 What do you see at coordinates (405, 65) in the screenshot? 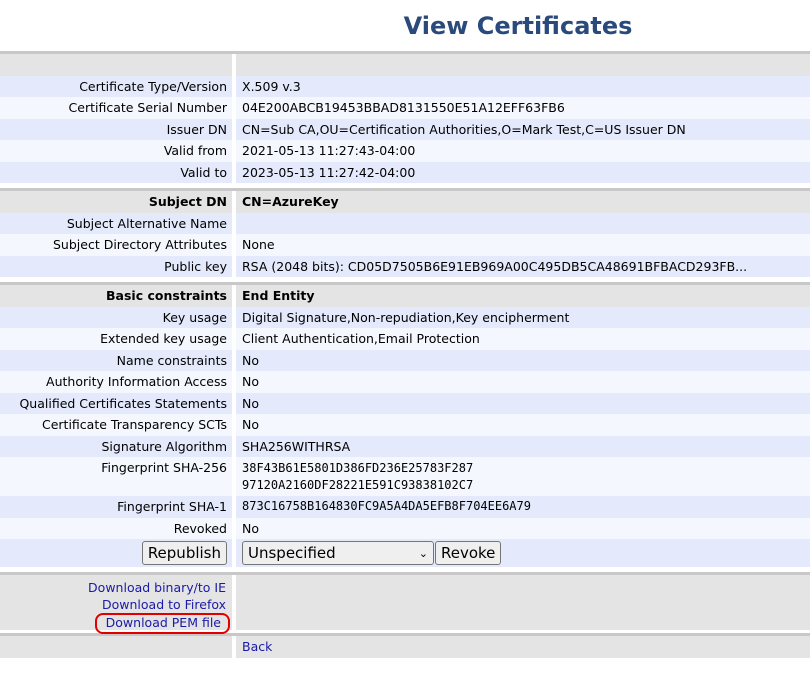
I see `section-header-row` at bounding box center [405, 65].